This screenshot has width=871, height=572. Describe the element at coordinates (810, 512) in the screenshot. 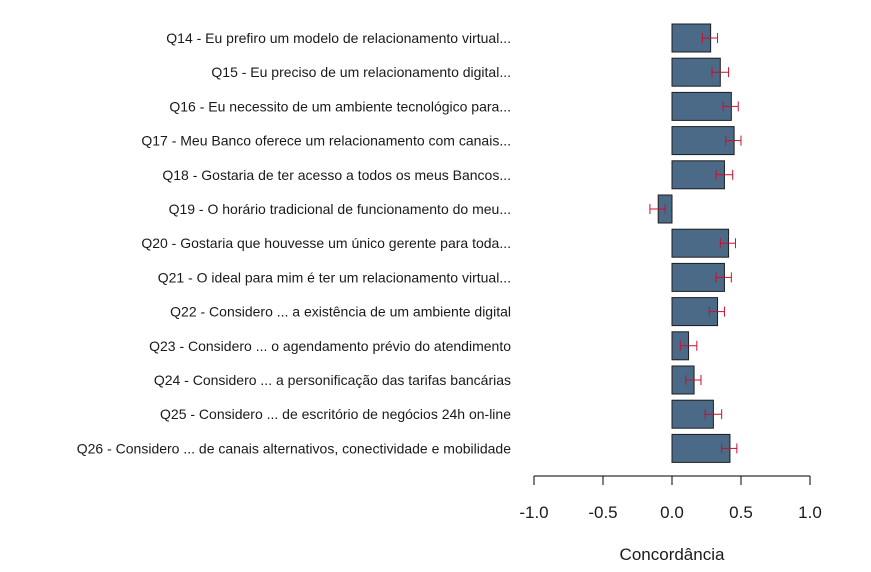

I see `x-tick-label: 1.0` at that location.